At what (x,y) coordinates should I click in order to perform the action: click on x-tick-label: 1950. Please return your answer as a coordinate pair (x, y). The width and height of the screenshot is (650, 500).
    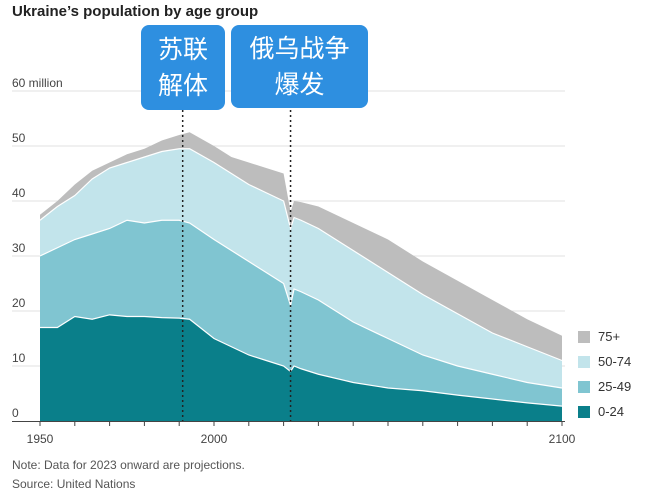
    Looking at the image, I should click on (40, 439).